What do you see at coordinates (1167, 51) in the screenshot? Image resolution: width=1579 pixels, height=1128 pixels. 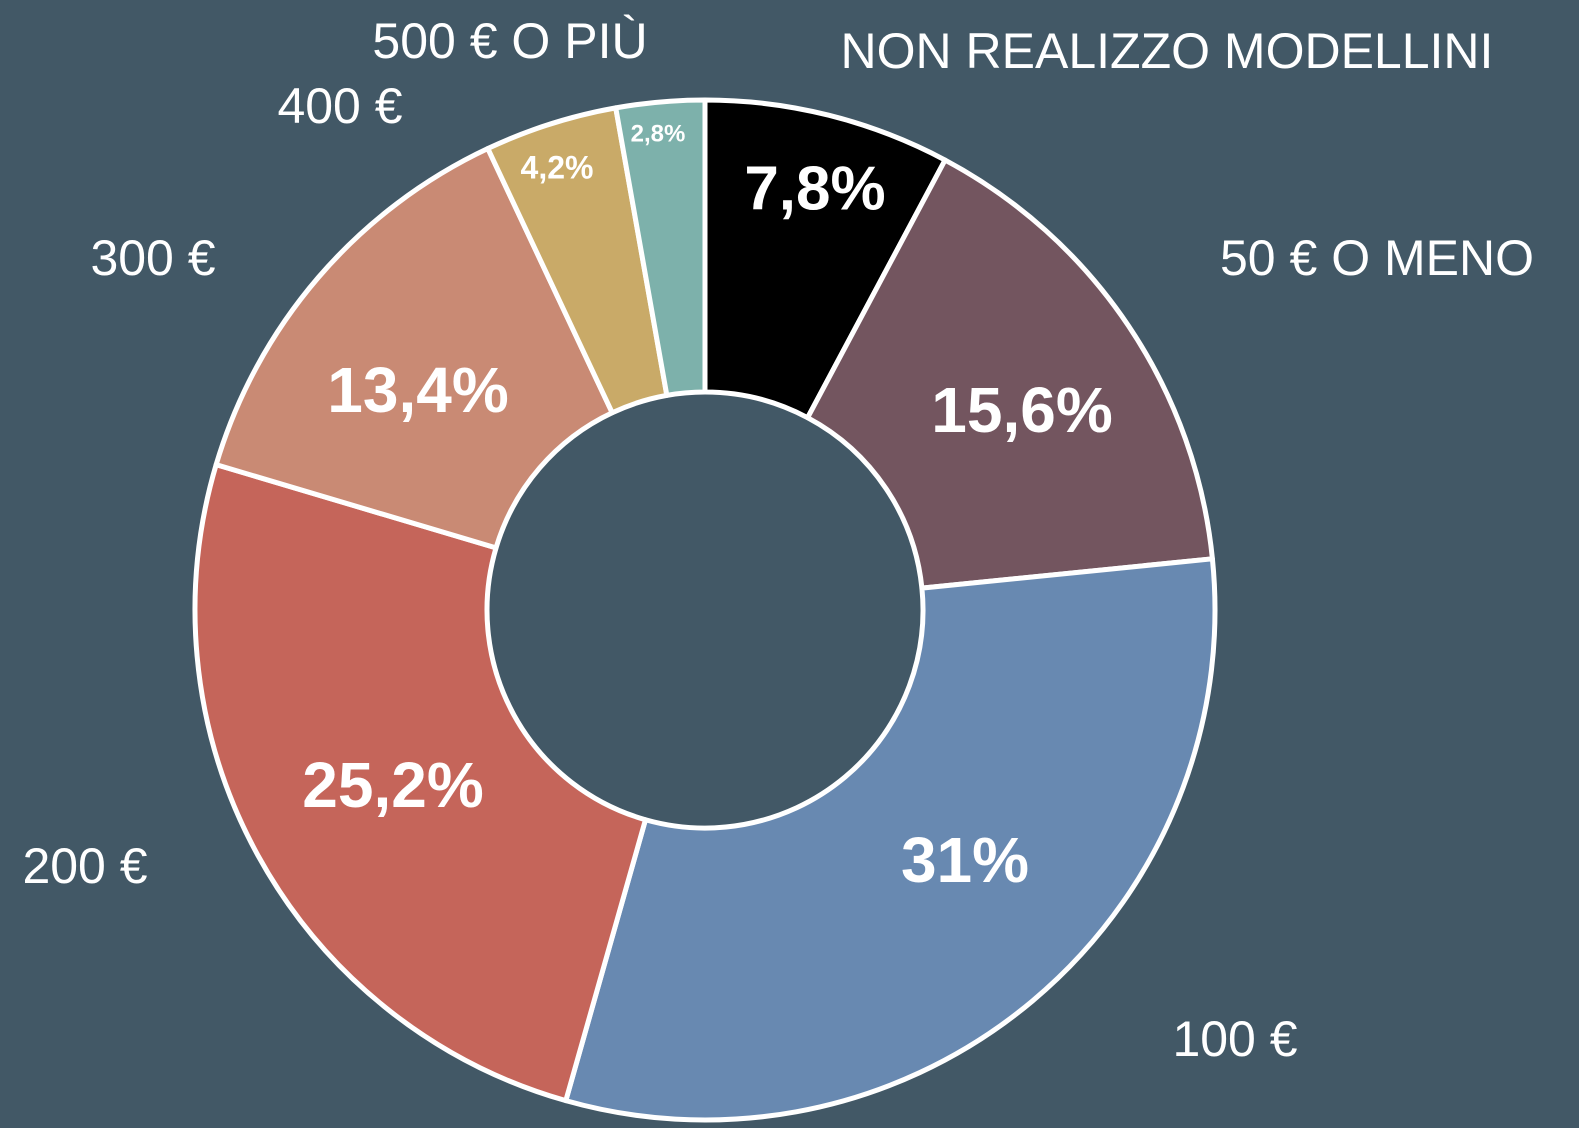 I see `category-label: NON REALIZZO MODELLINI` at bounding box center [1167, 51].